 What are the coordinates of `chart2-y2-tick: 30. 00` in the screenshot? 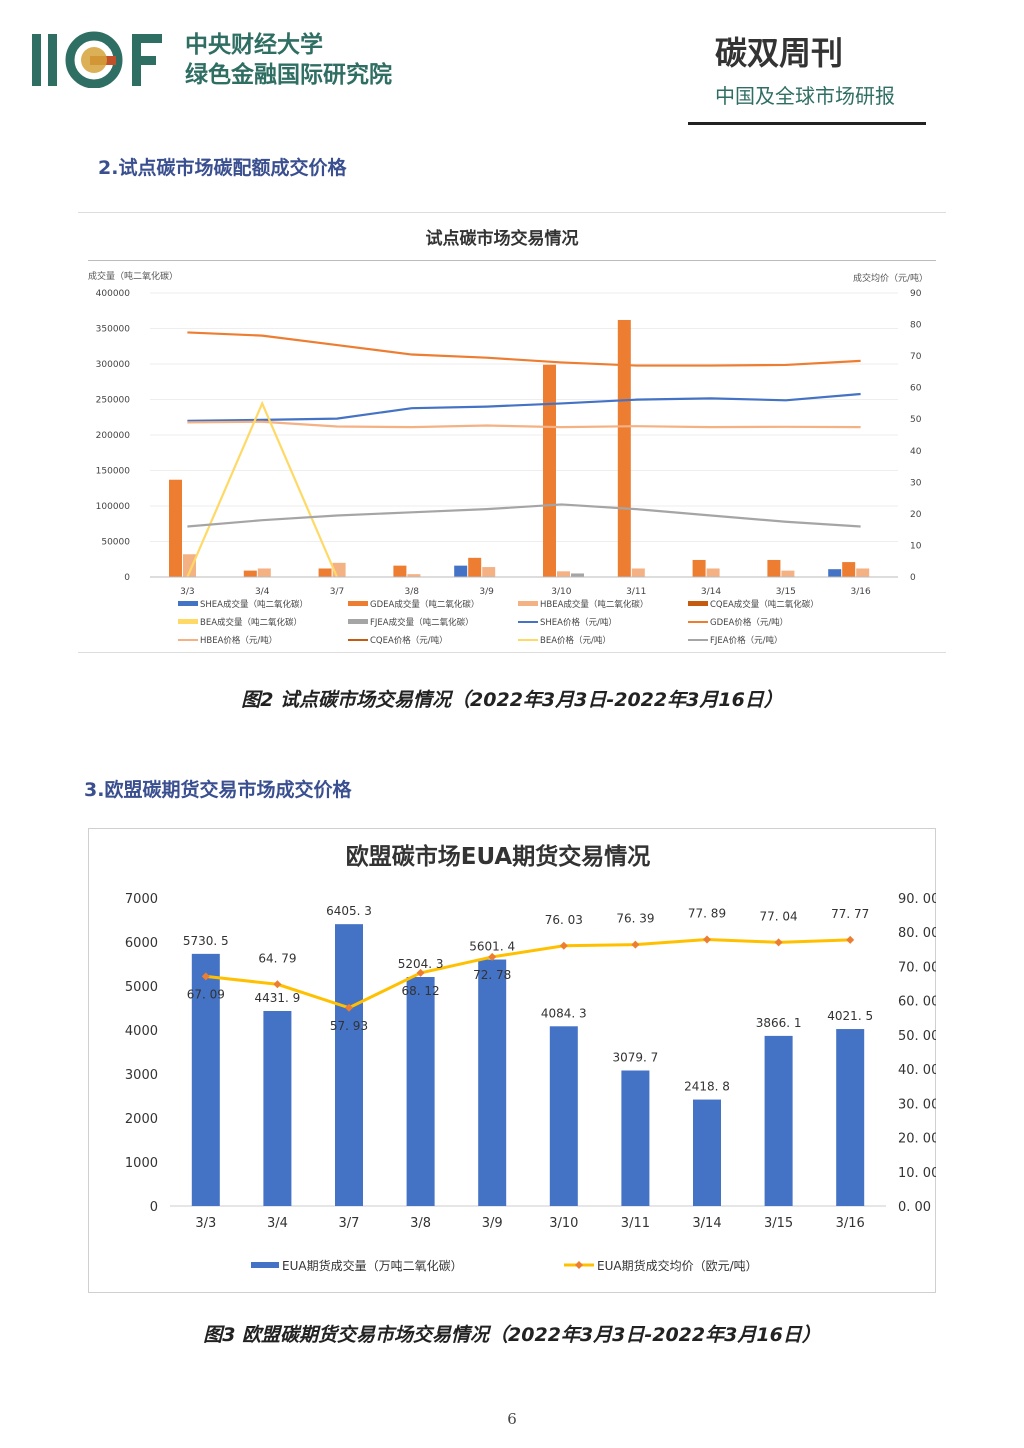 It's located at (917, 1104).